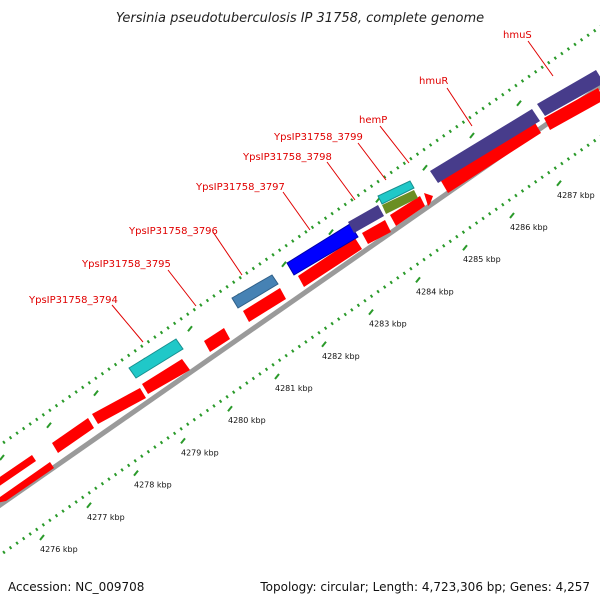 This screenshot has height=600, width=600. I want to click on gene-label-hemp: hemP, so click(373, 120).